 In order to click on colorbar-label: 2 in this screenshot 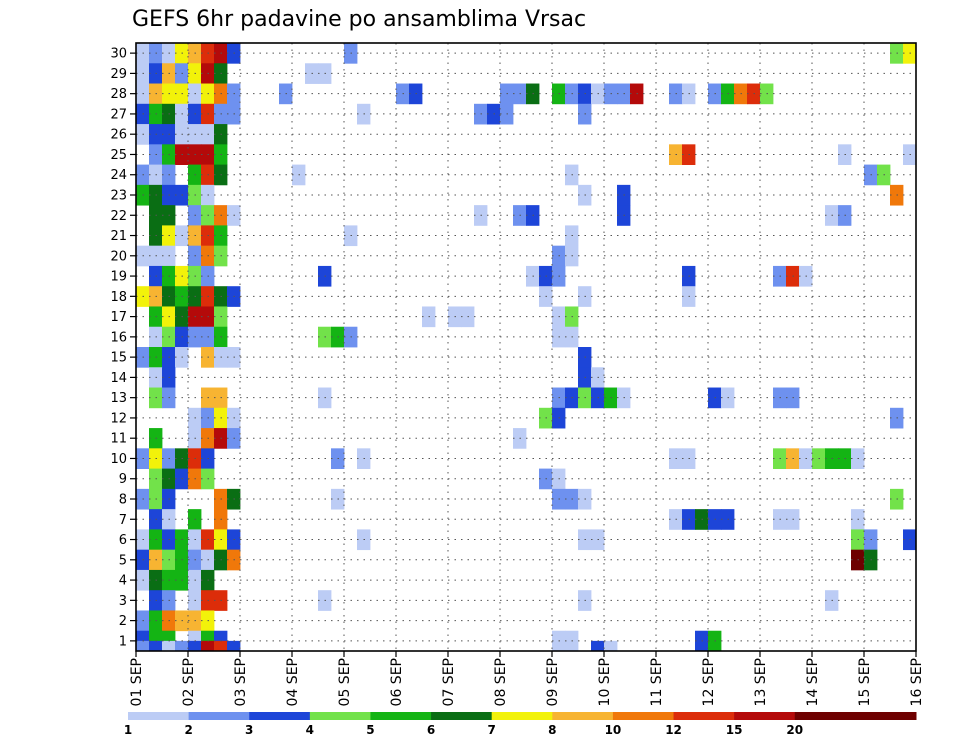, I will do `click(188, 730)`.